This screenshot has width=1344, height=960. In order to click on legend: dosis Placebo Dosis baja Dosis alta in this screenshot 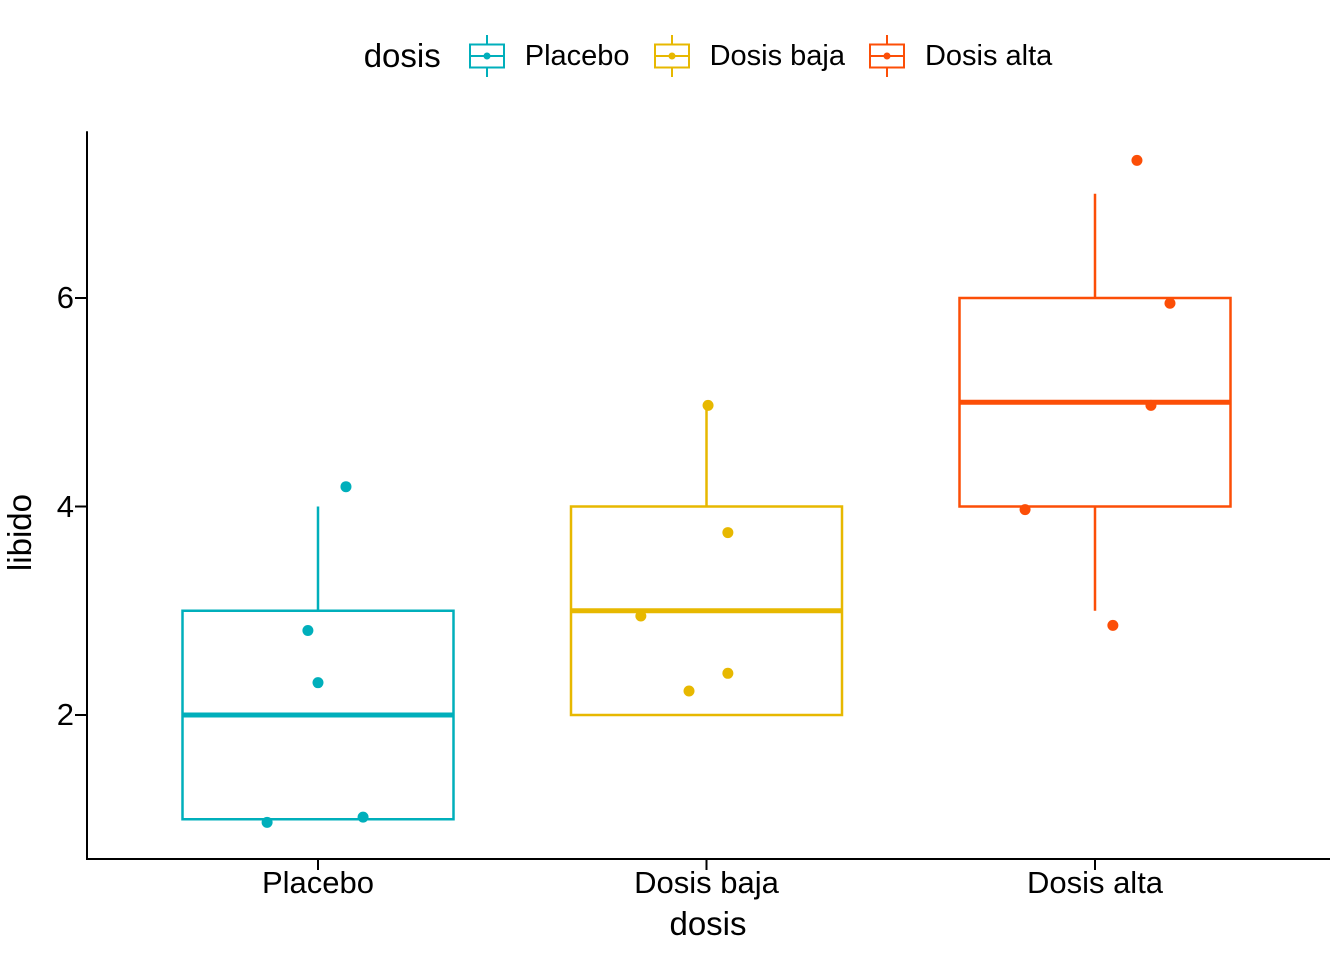, I will do `click(708, 56)`.